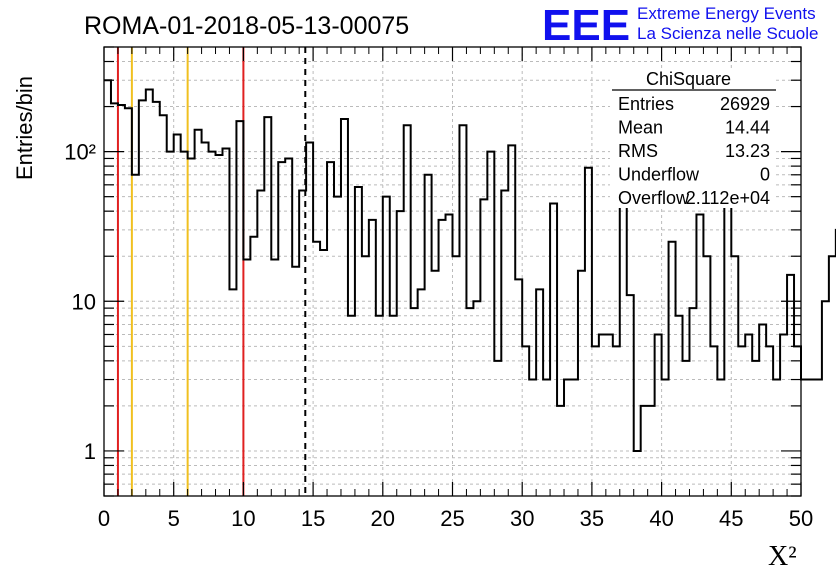 The image size is (836, 572). I want to click on stats-name: ChiSquare, so click(688, 79).